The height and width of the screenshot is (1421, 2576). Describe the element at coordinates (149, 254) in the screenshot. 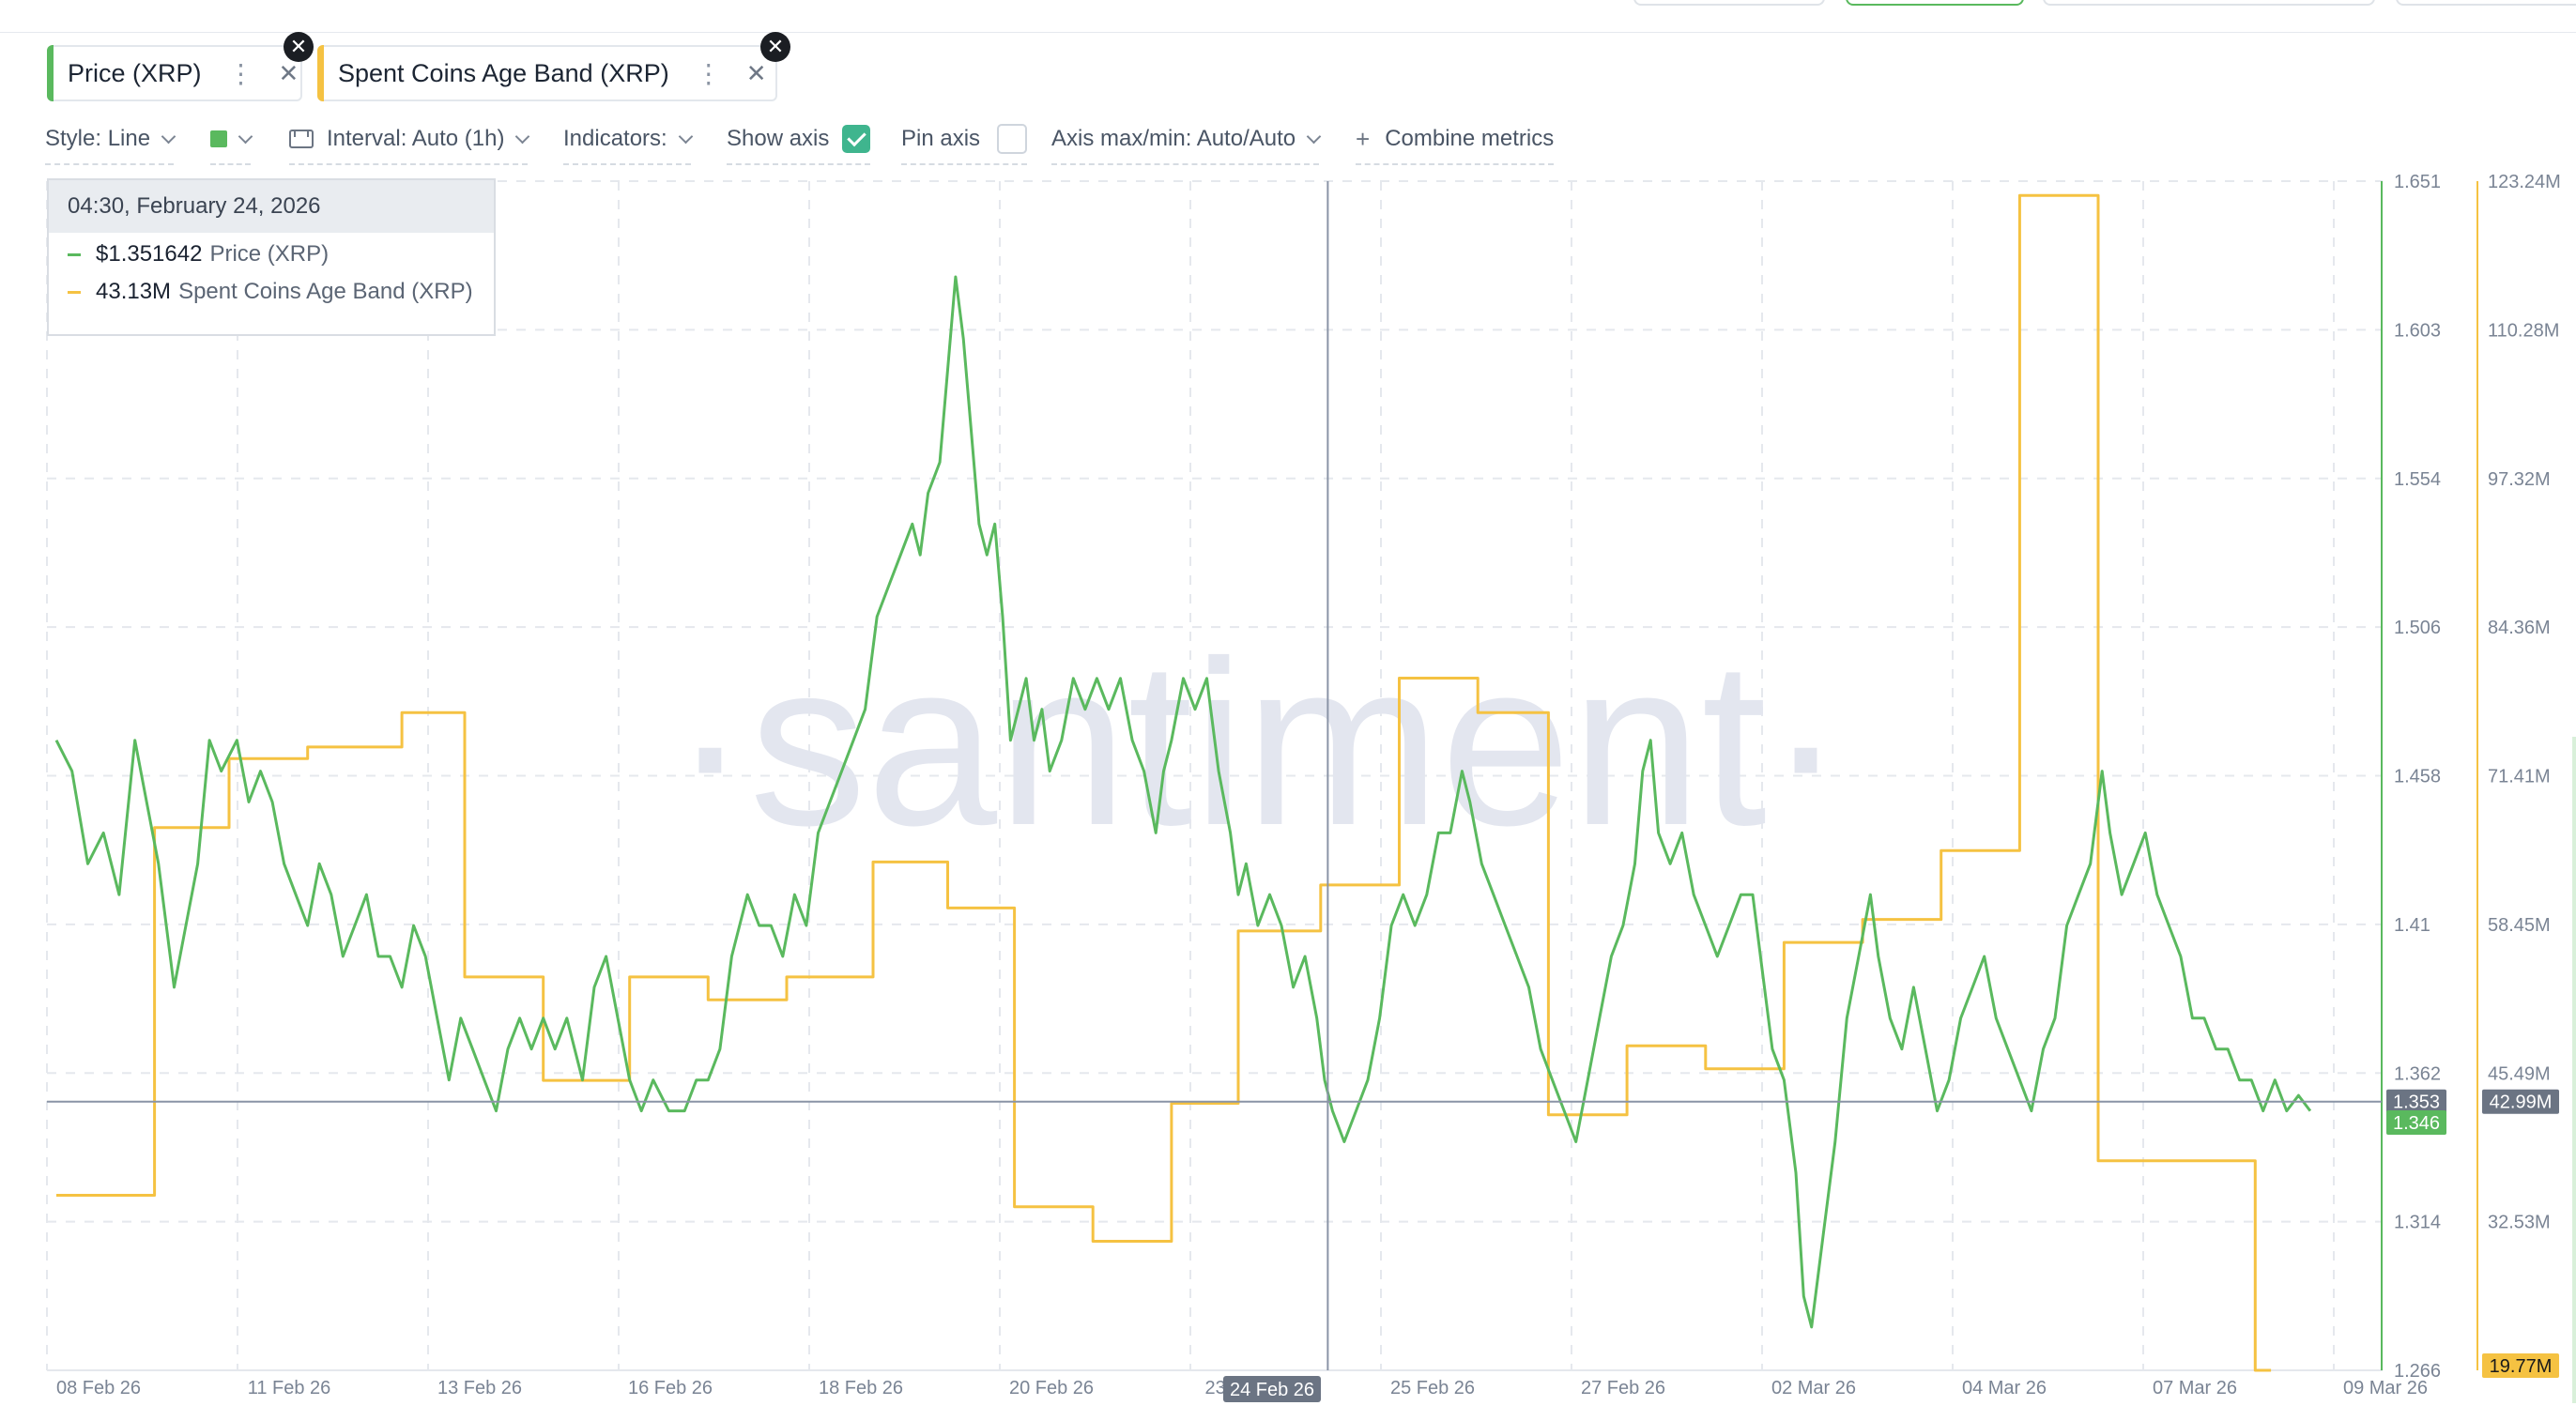

I see `tooltip-price-value: $1.351642` at that location.